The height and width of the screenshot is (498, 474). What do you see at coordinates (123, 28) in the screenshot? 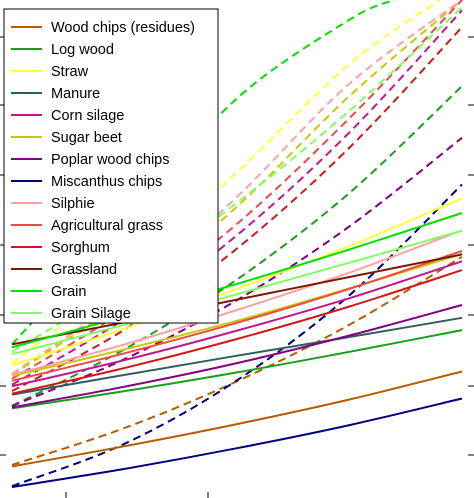
I see `legend-label: Wood chips (residues)` at bounding box center [123, 28].